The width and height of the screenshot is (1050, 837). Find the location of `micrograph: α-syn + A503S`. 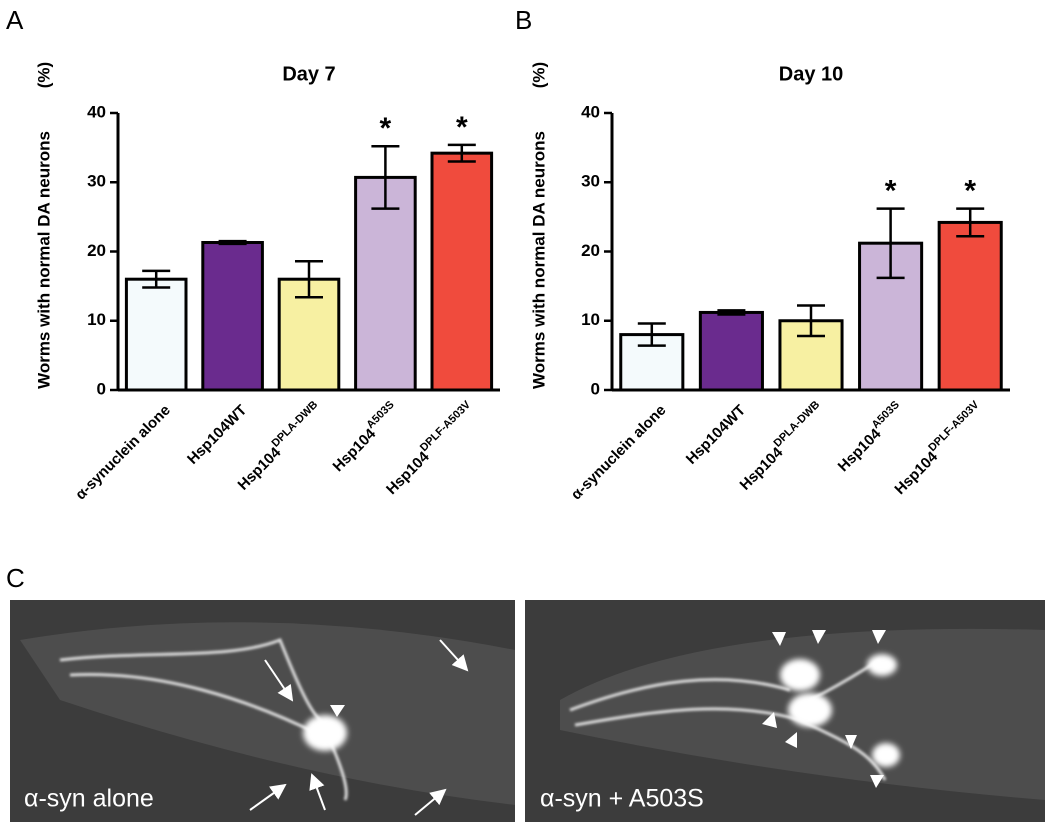

micrograph: α-syn + A503S is located at coordinates (785, 711).